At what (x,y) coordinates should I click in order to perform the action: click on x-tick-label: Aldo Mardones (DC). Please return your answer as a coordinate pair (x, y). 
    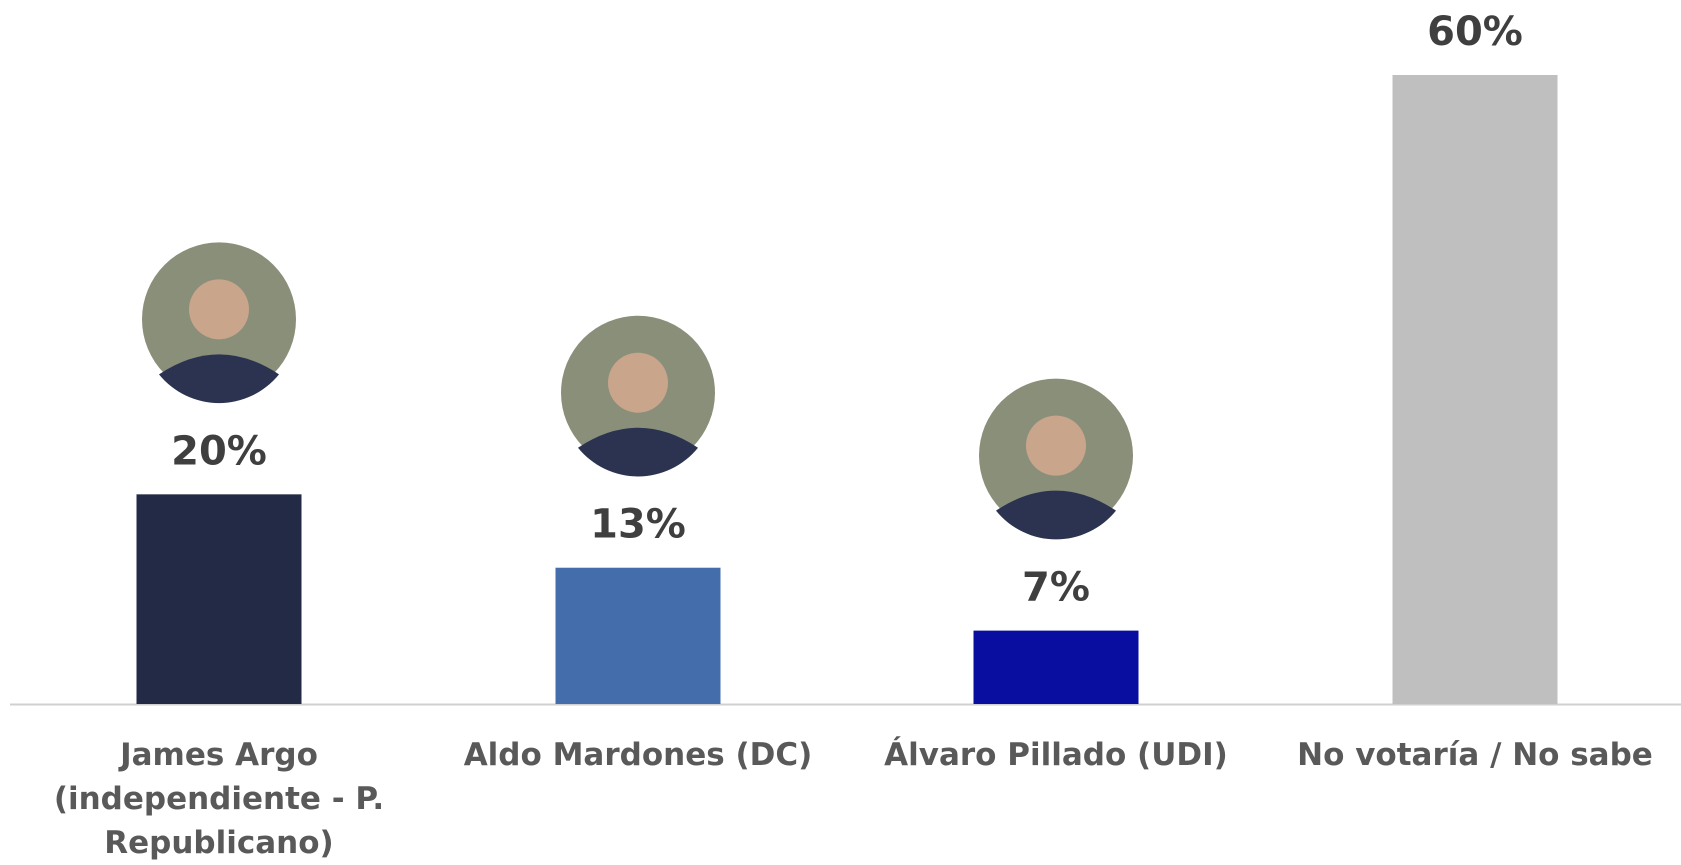
    Looking at the image, I should click on (638, 755).